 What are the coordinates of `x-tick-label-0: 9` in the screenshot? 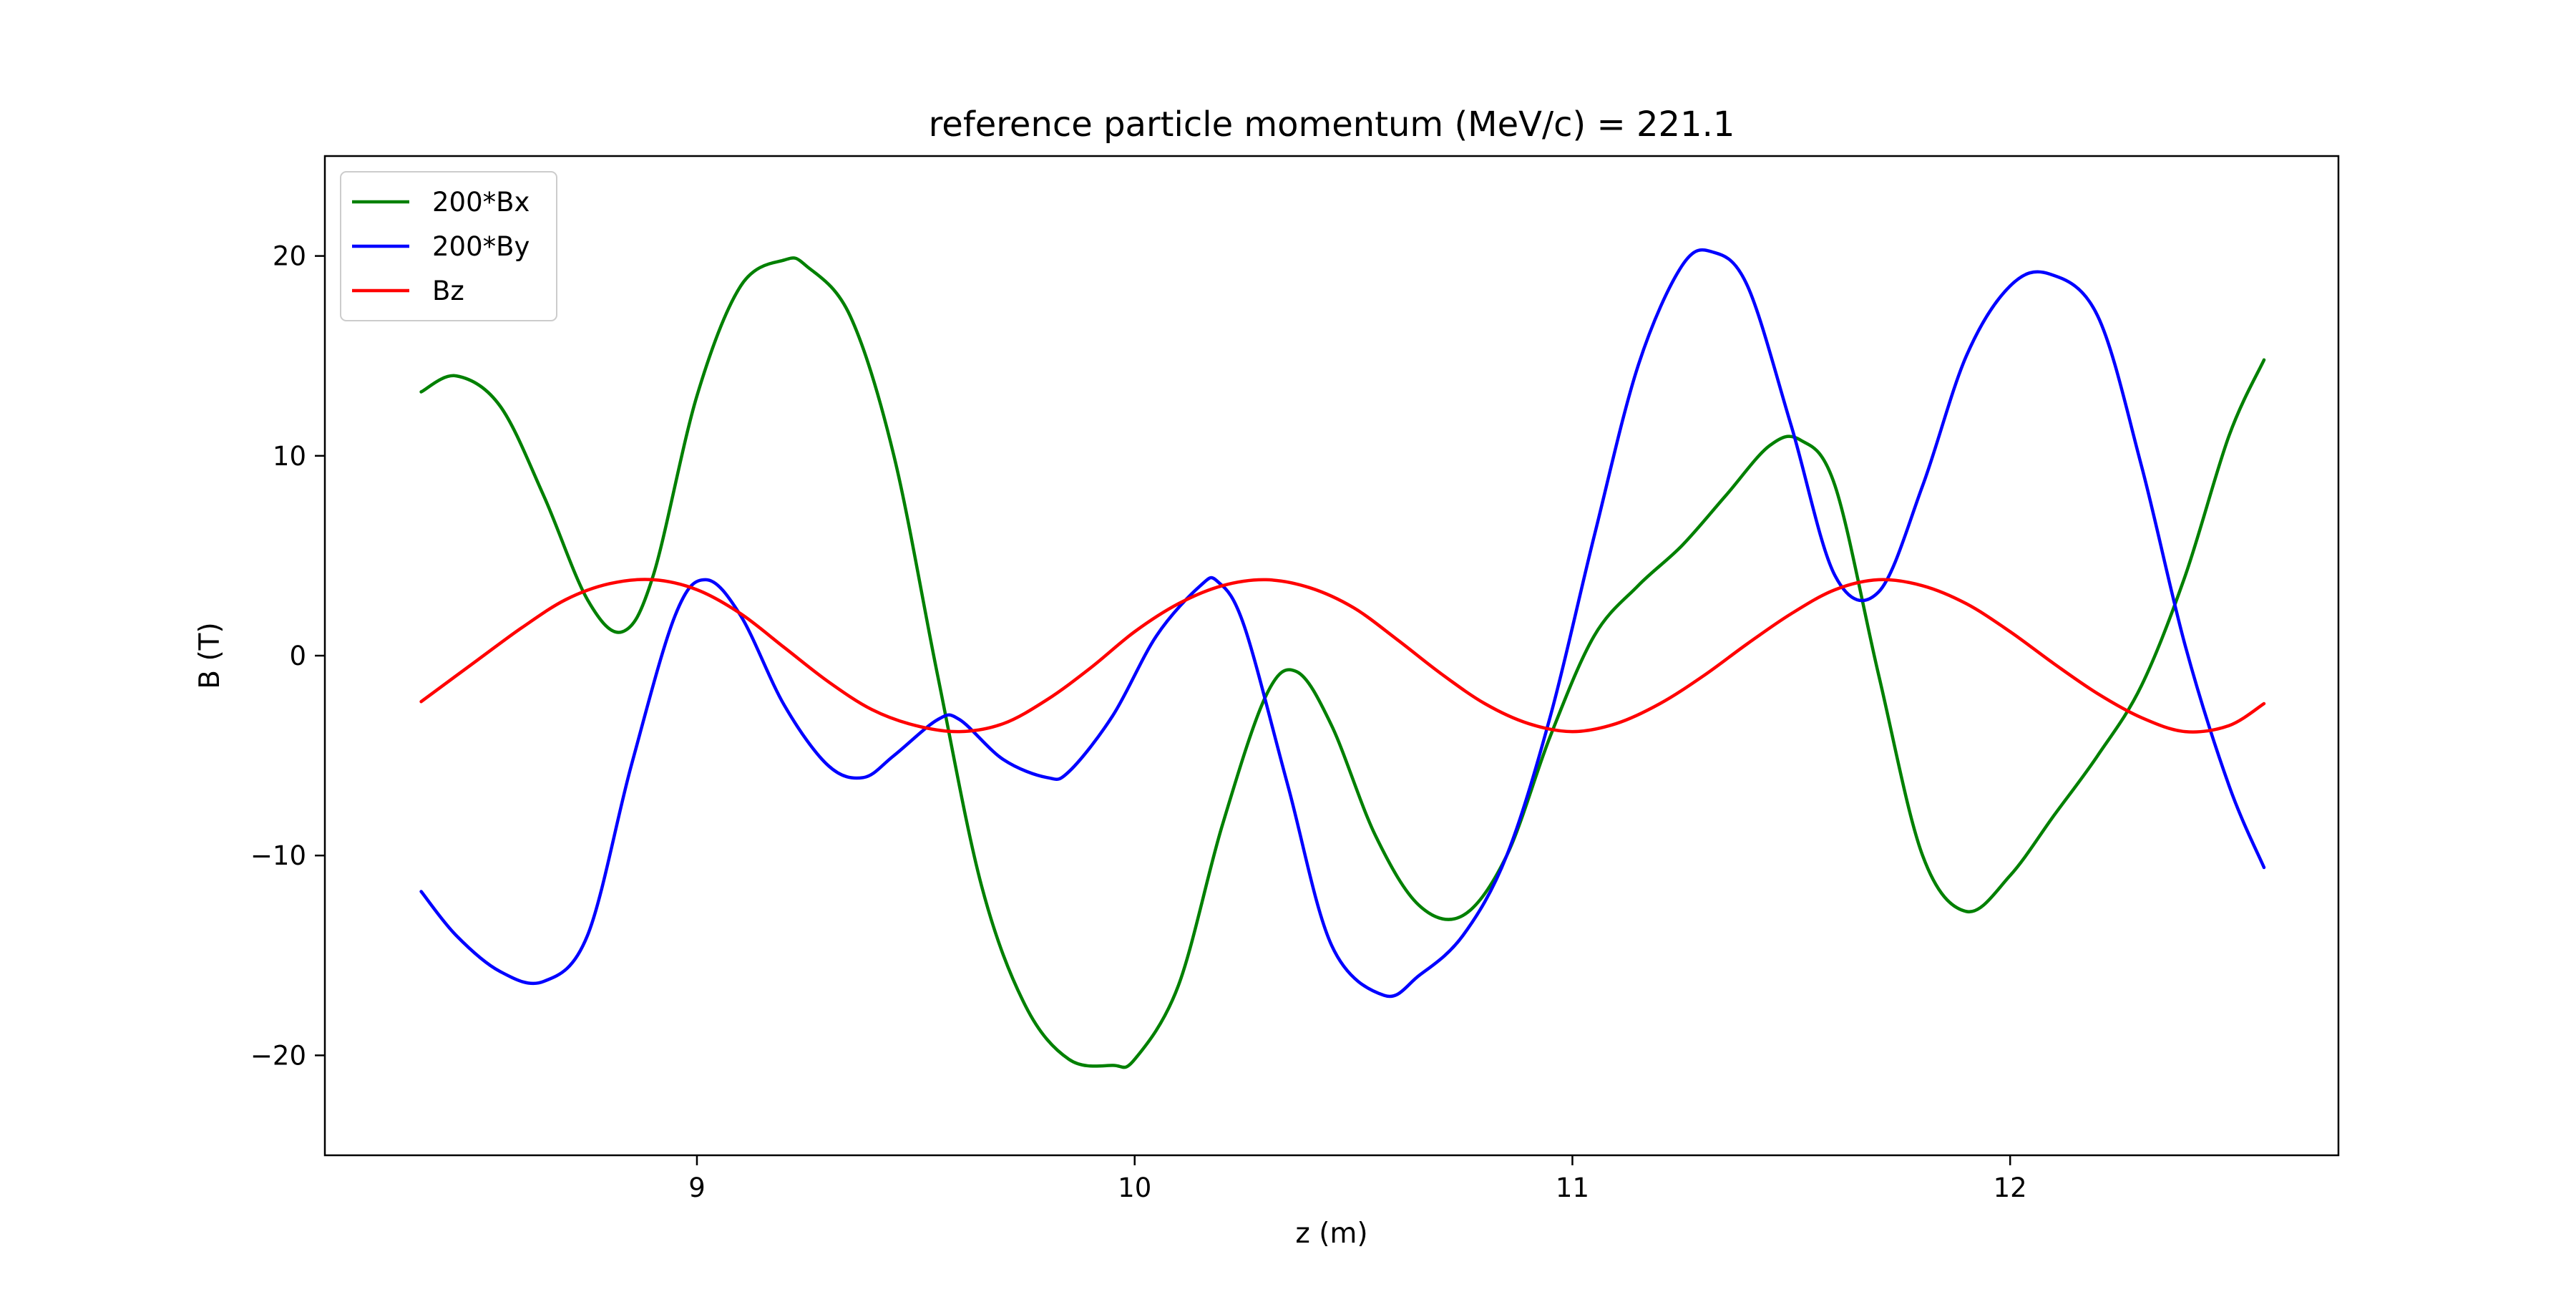 It's located at (697, 1187).